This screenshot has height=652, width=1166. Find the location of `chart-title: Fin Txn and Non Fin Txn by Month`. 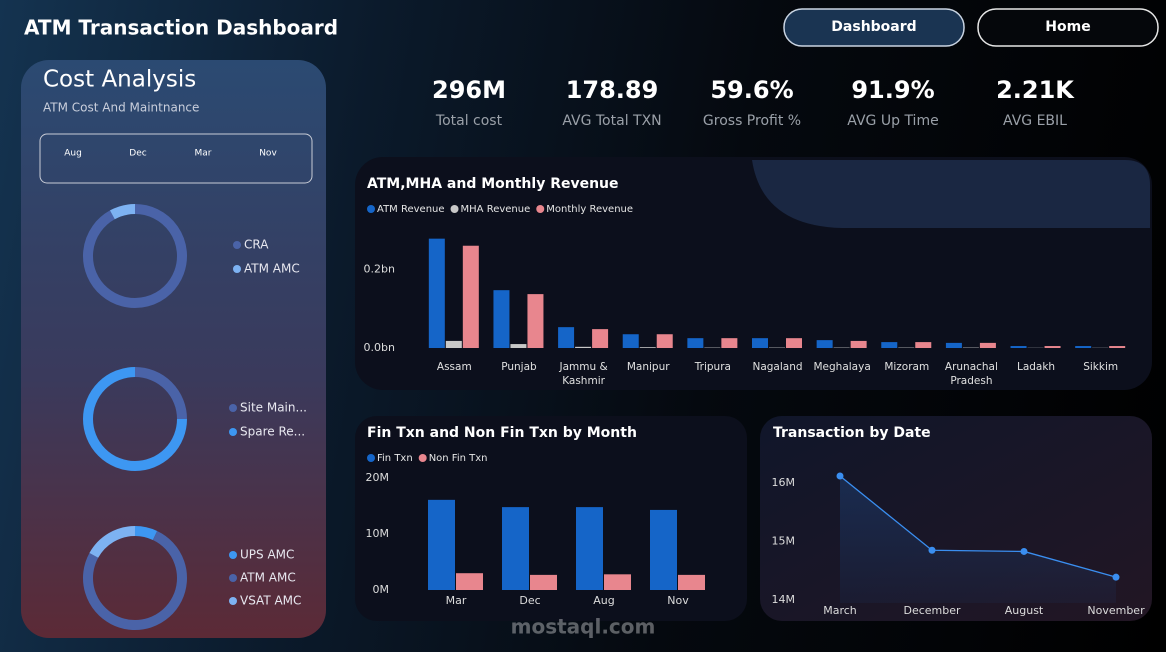

chart-title: Fin Txn and Non Fin Txn by Month is located at coordinates (502, 433).